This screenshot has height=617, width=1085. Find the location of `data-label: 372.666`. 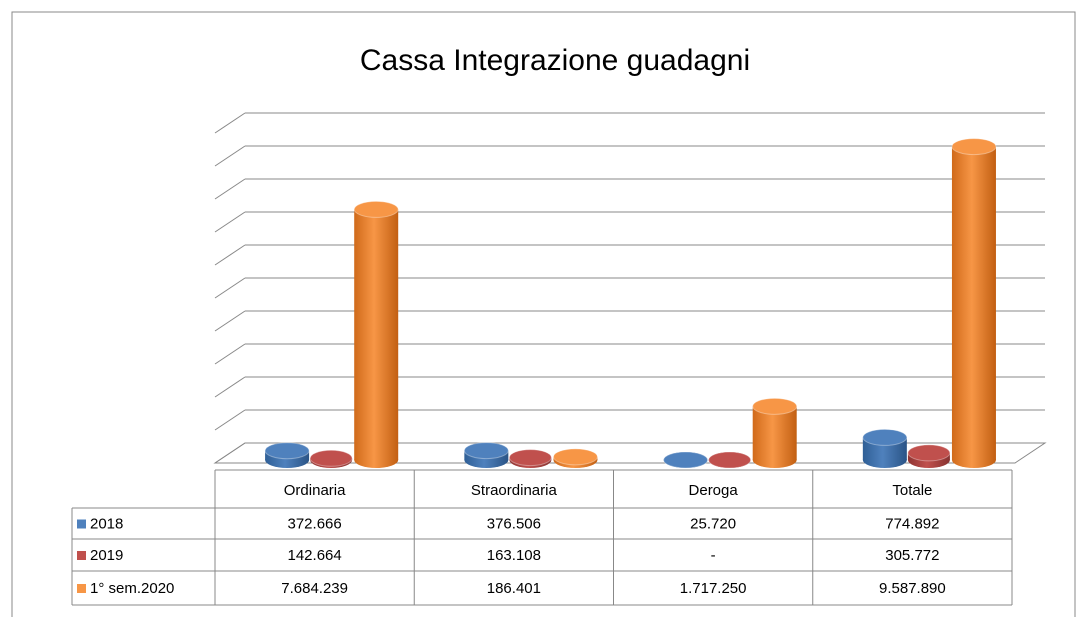

data-label: 372.666 is located at coordinates (315, 523).